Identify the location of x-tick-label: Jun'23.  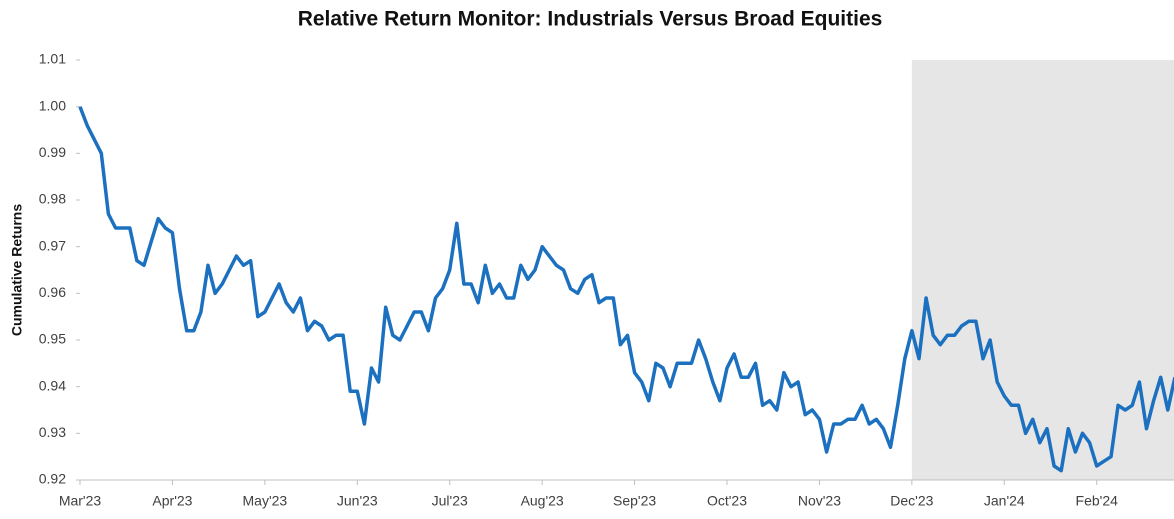
(357, 501).